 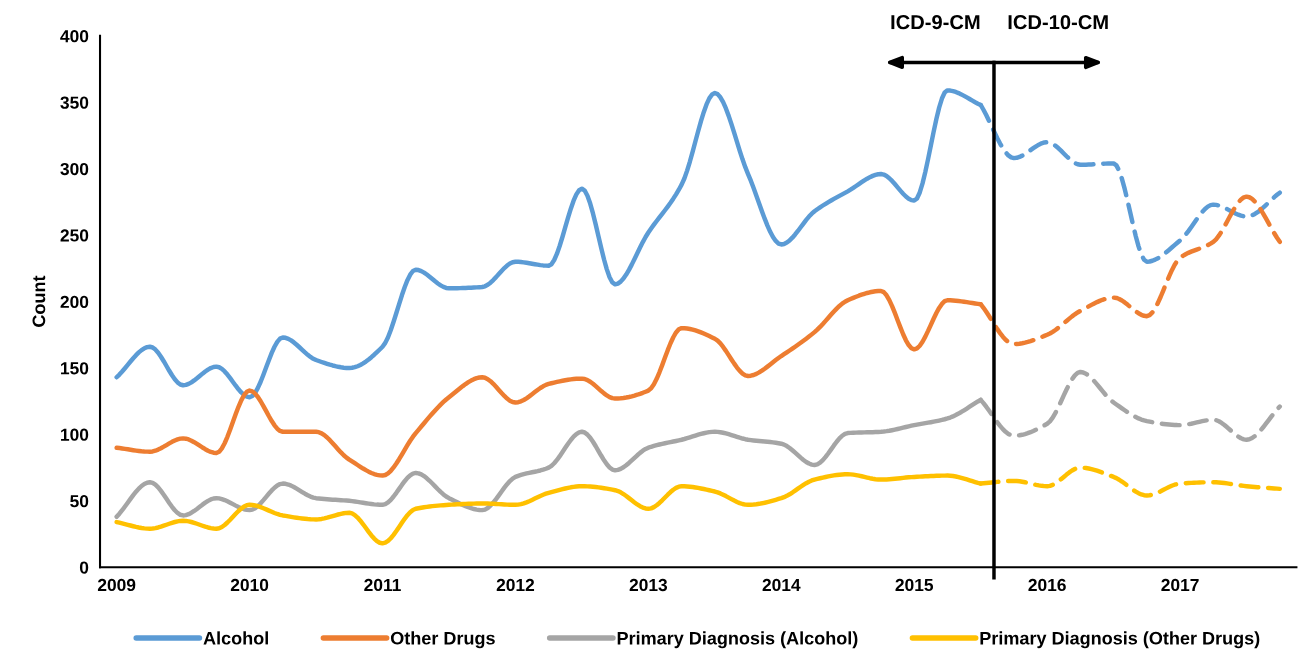 I want to click on x-tick-label: 2010, so click(x=249, y=585).